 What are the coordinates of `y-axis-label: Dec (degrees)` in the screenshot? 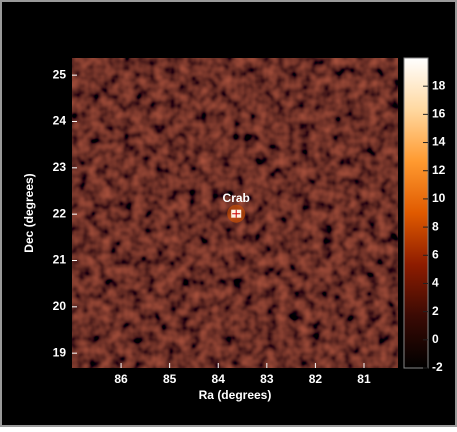 It's located at (29, 212).